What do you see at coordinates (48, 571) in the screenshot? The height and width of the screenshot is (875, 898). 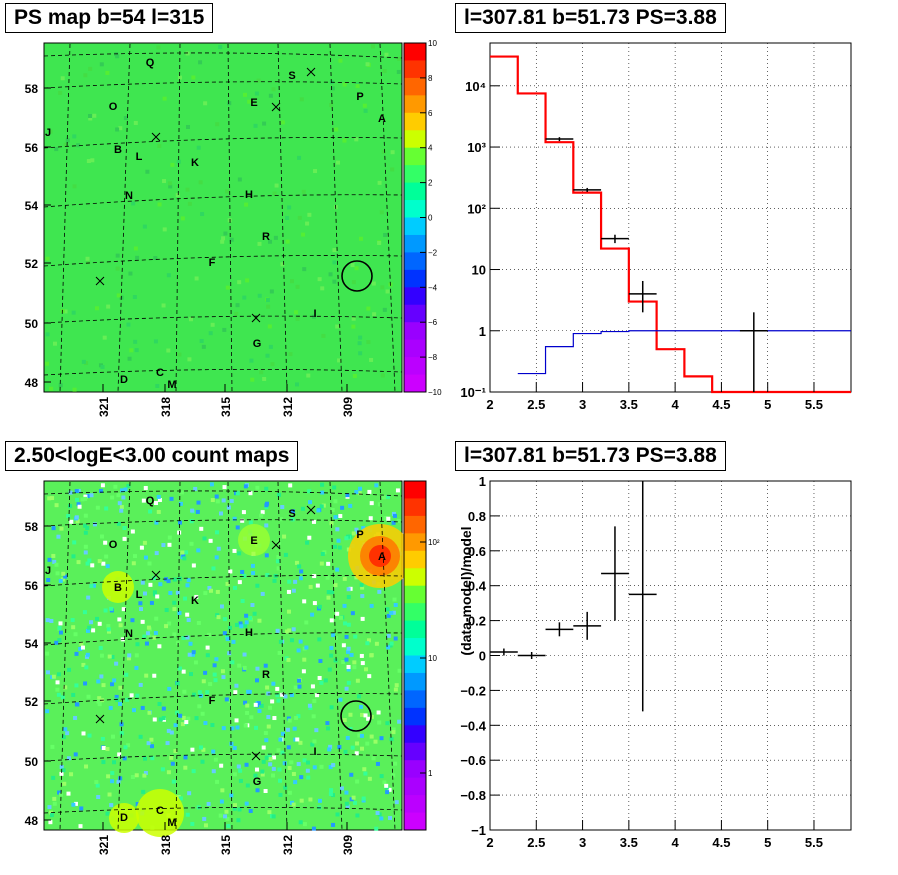 I see `count-map-source-label: J` at bounding box center [48, 571].